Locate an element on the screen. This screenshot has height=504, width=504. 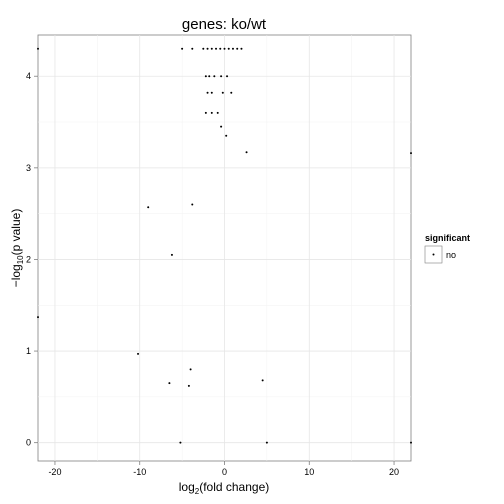
legend-title: significant is located at coordinates (447, 238).